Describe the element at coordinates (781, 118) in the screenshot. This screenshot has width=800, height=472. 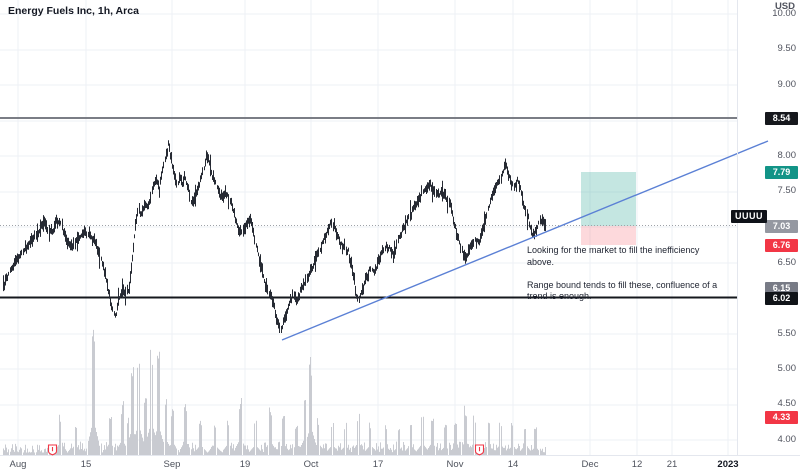
I see `price-badge-8.54: 8.54` at that location.